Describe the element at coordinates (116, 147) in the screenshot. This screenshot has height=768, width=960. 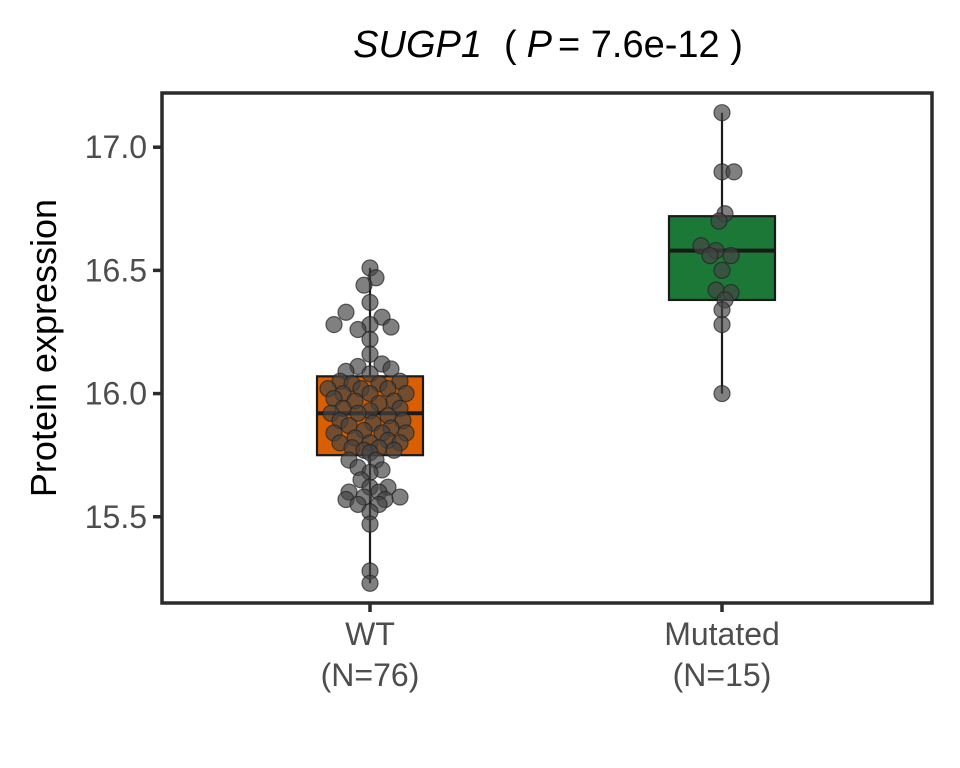
I see `y-tick-label: 17.0` at that location.